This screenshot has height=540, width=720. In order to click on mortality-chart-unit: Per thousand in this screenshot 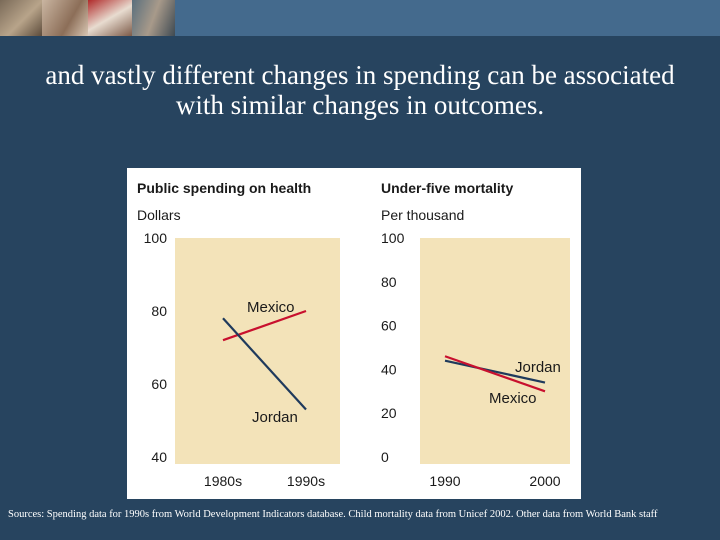, I will do `click(422, 215)`.